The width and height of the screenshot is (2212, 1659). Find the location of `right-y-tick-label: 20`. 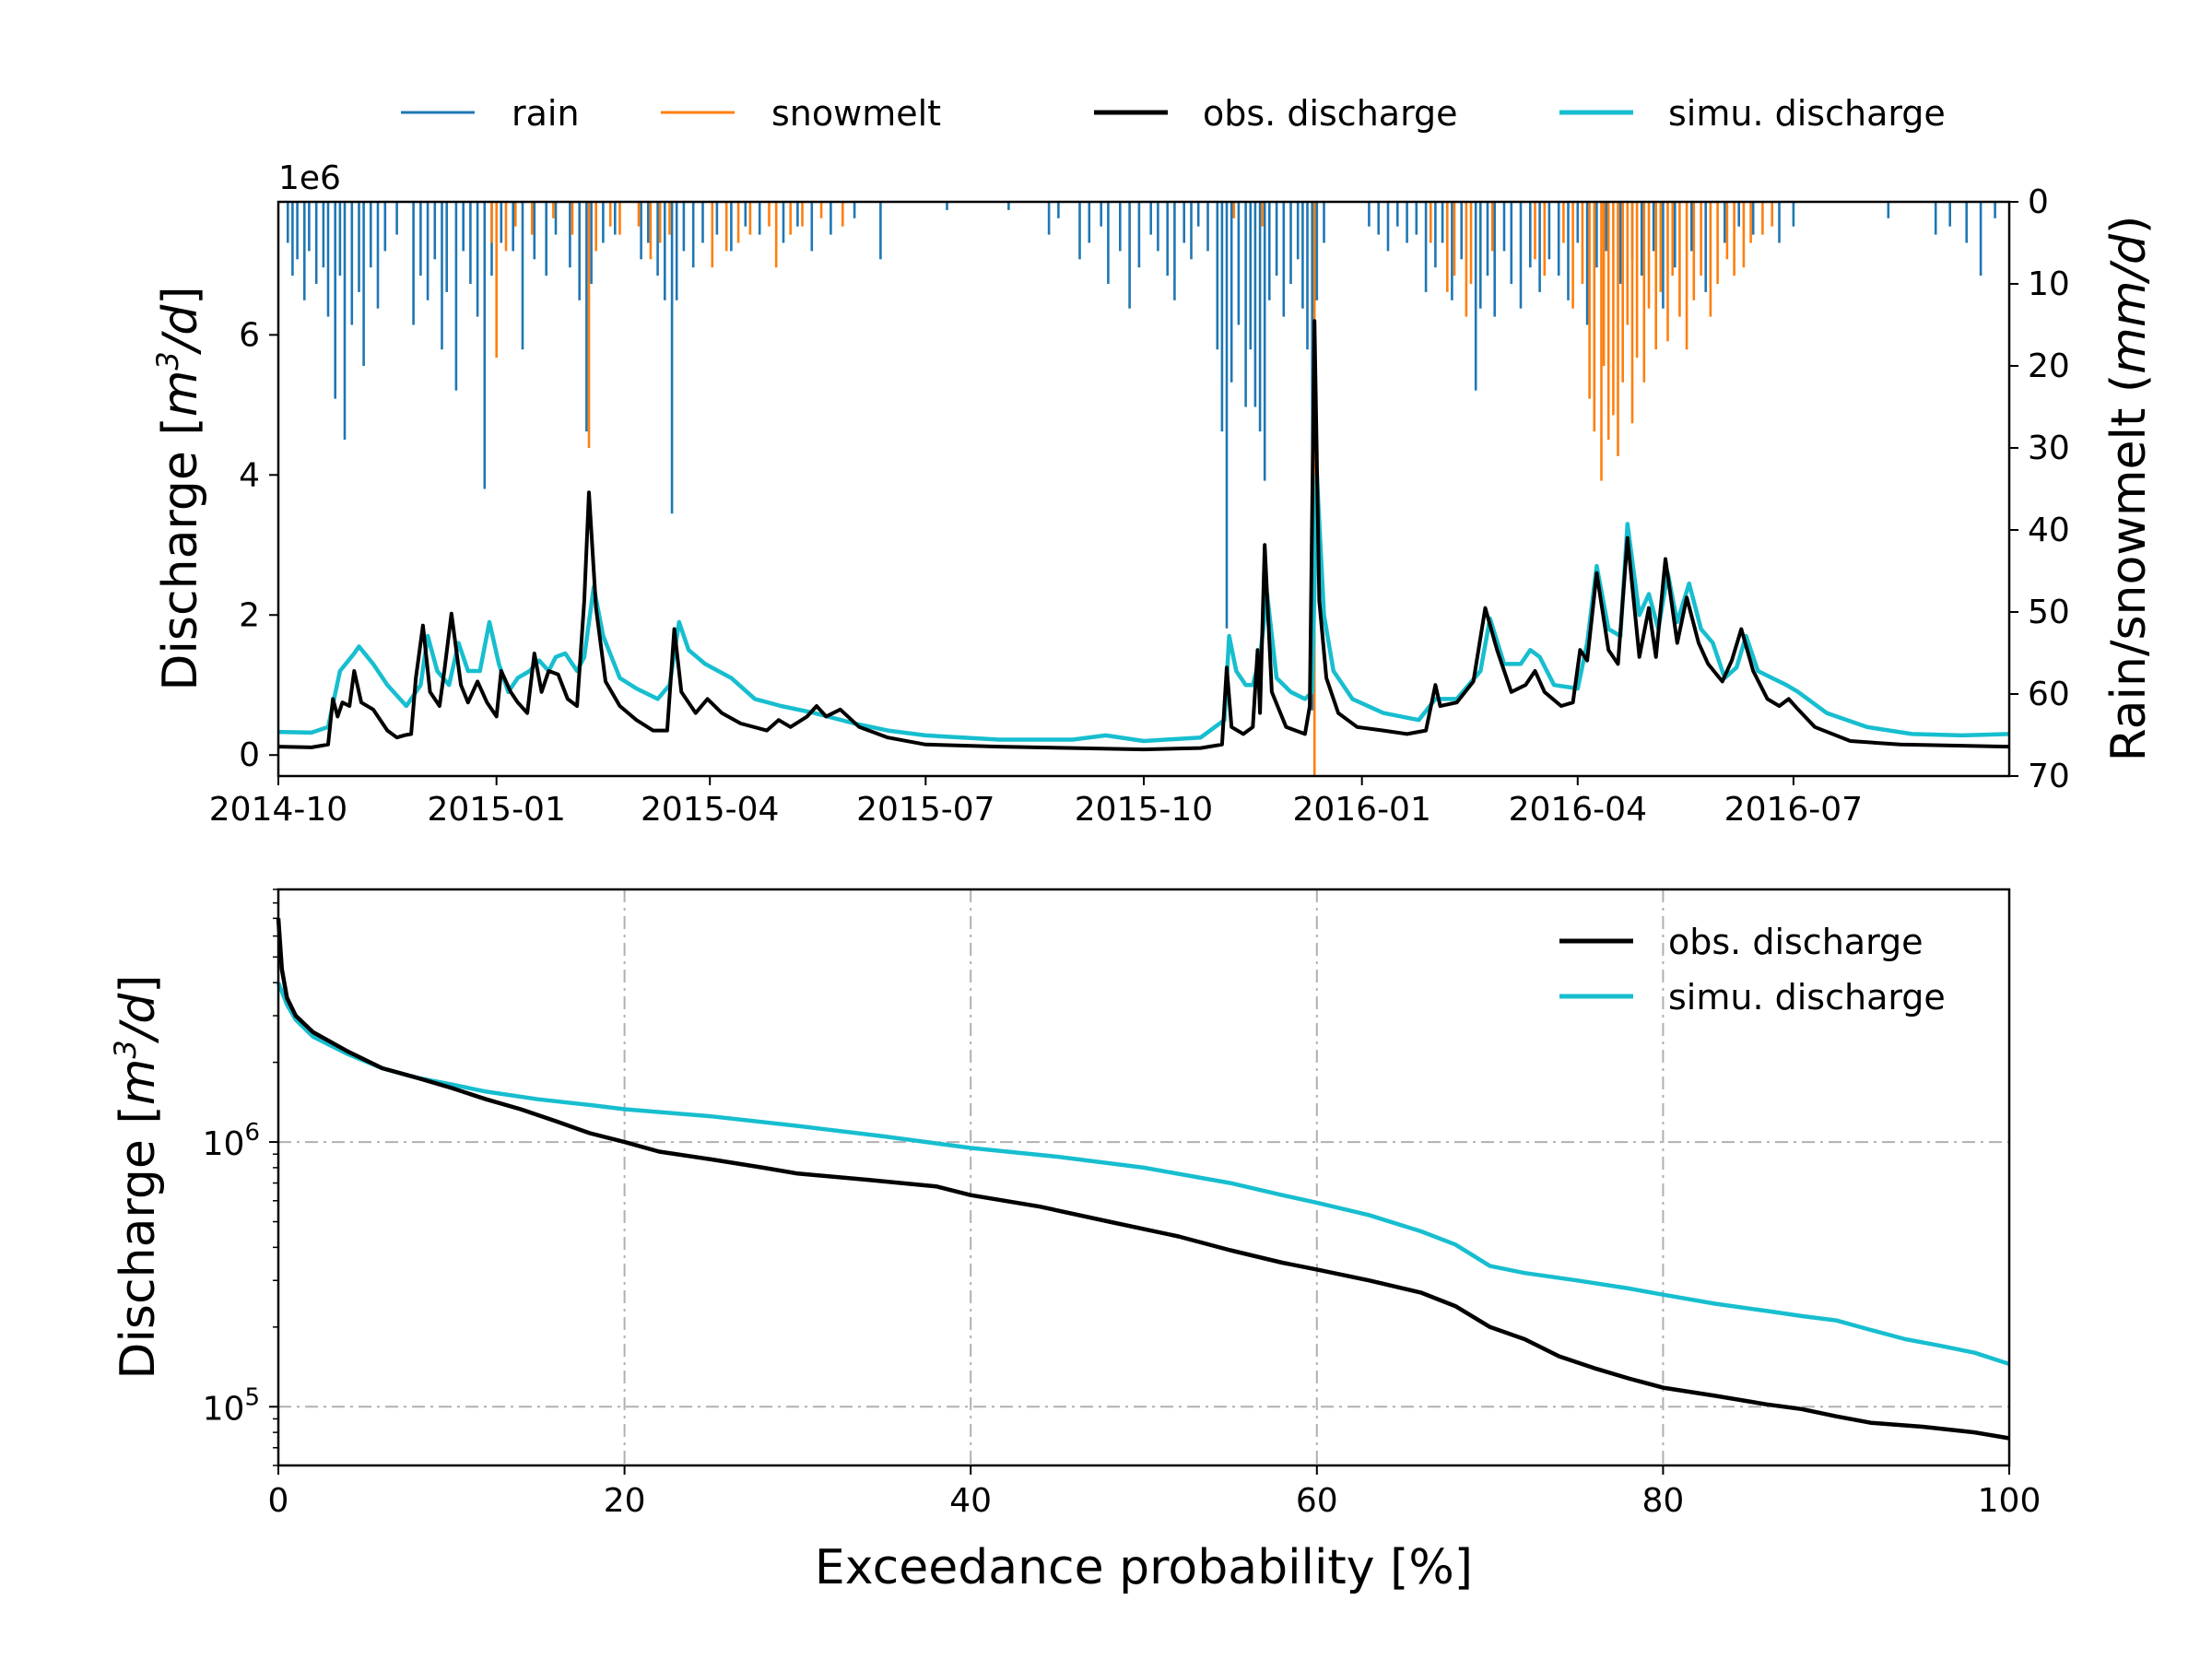

right-y-tick-label: 20 is located at coordinates (2049, 366).